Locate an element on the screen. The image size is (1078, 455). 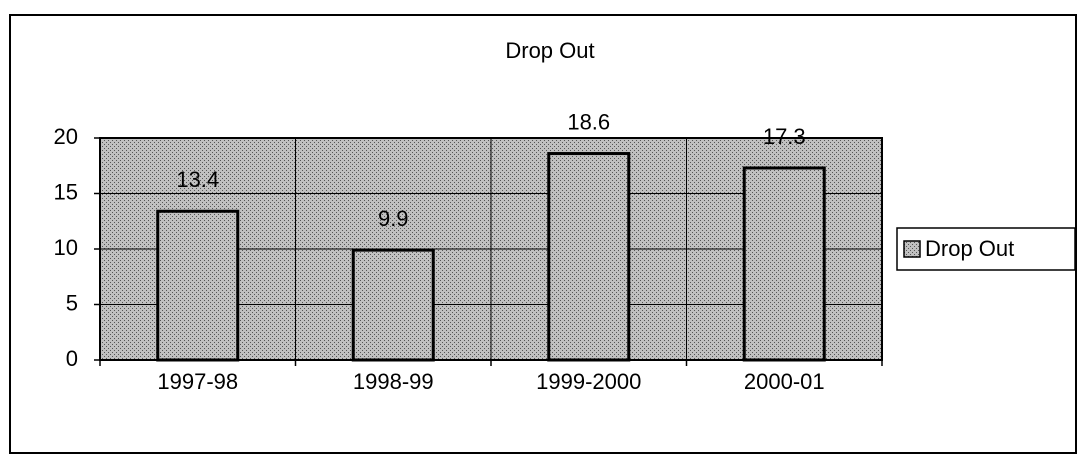
legend is located at coordinates (986, 249).